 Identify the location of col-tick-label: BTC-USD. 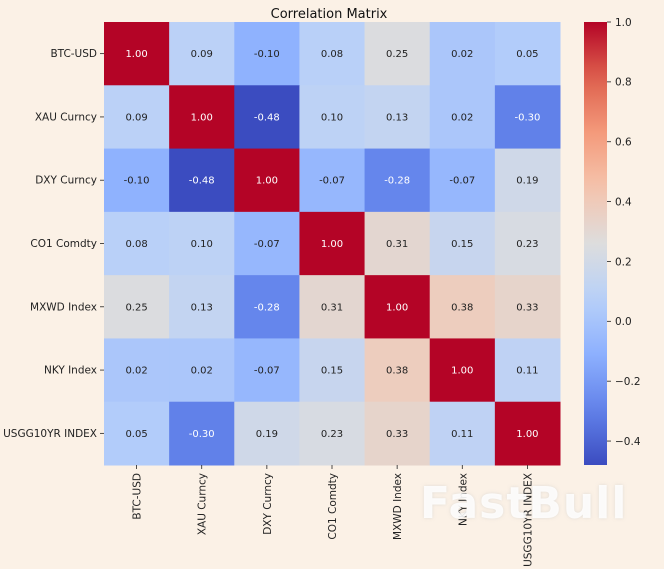
(138, 496).